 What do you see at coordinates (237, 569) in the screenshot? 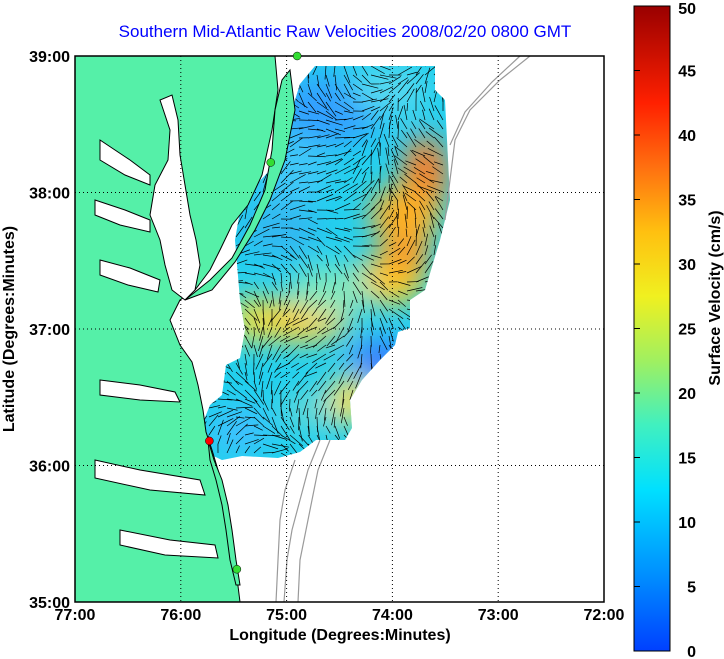
I see `station-south-marker` at bounding box center [237, 569].